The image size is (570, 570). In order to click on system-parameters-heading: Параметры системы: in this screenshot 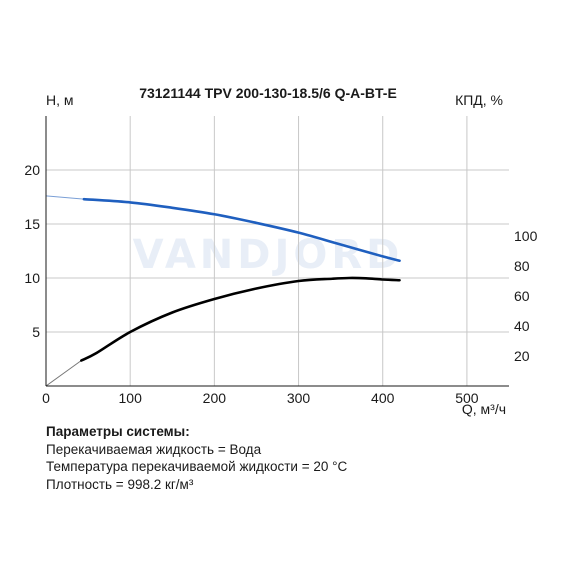, I will do `click(118, 431)`.